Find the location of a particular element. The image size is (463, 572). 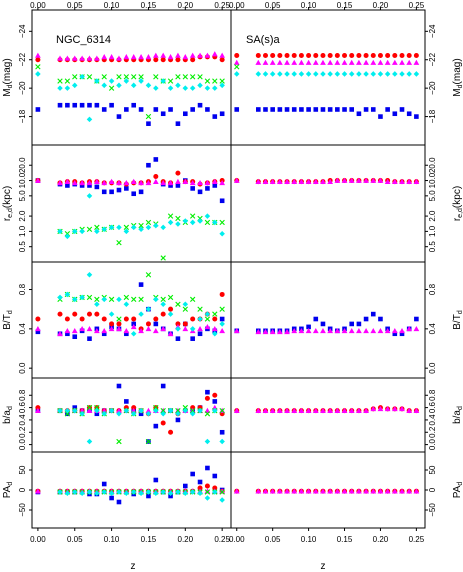

point-left-ba-s2 is located at coordinates (119, 410).